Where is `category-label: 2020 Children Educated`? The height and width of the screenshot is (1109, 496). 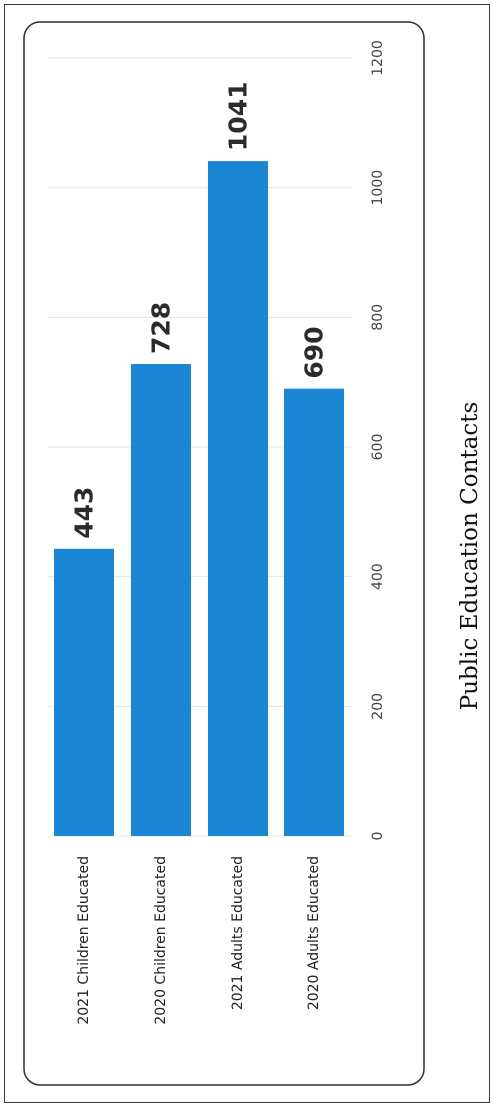 category-label: 2020 Children Educated is located at coordinates (161, 940).